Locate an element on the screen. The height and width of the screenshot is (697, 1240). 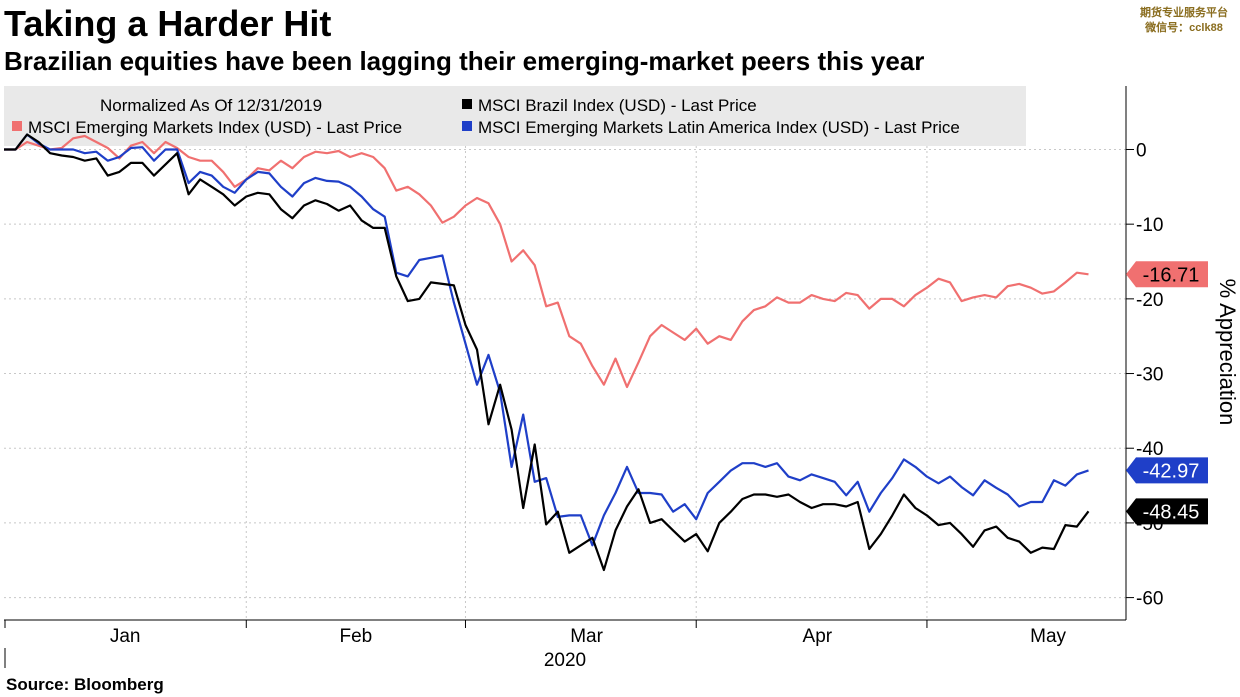
last-value-badges: -16.71 -48.45 -42.97 is located at coordinates (1167, 393).